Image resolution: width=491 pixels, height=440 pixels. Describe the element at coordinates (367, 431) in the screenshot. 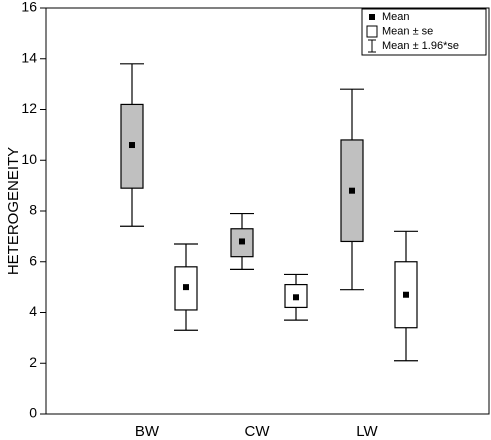

I see `x-tick-label: LW` at that location.